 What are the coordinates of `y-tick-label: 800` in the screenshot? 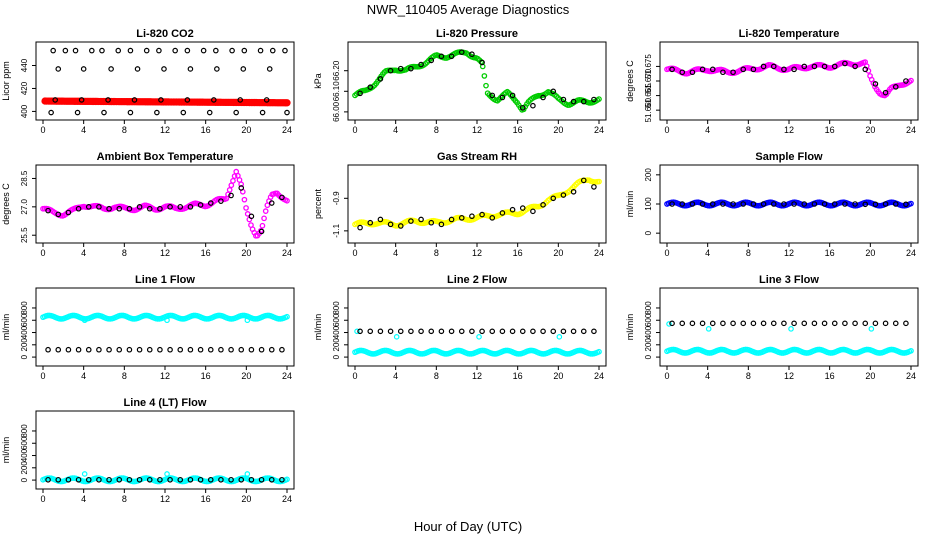 It's located at (24, 308).